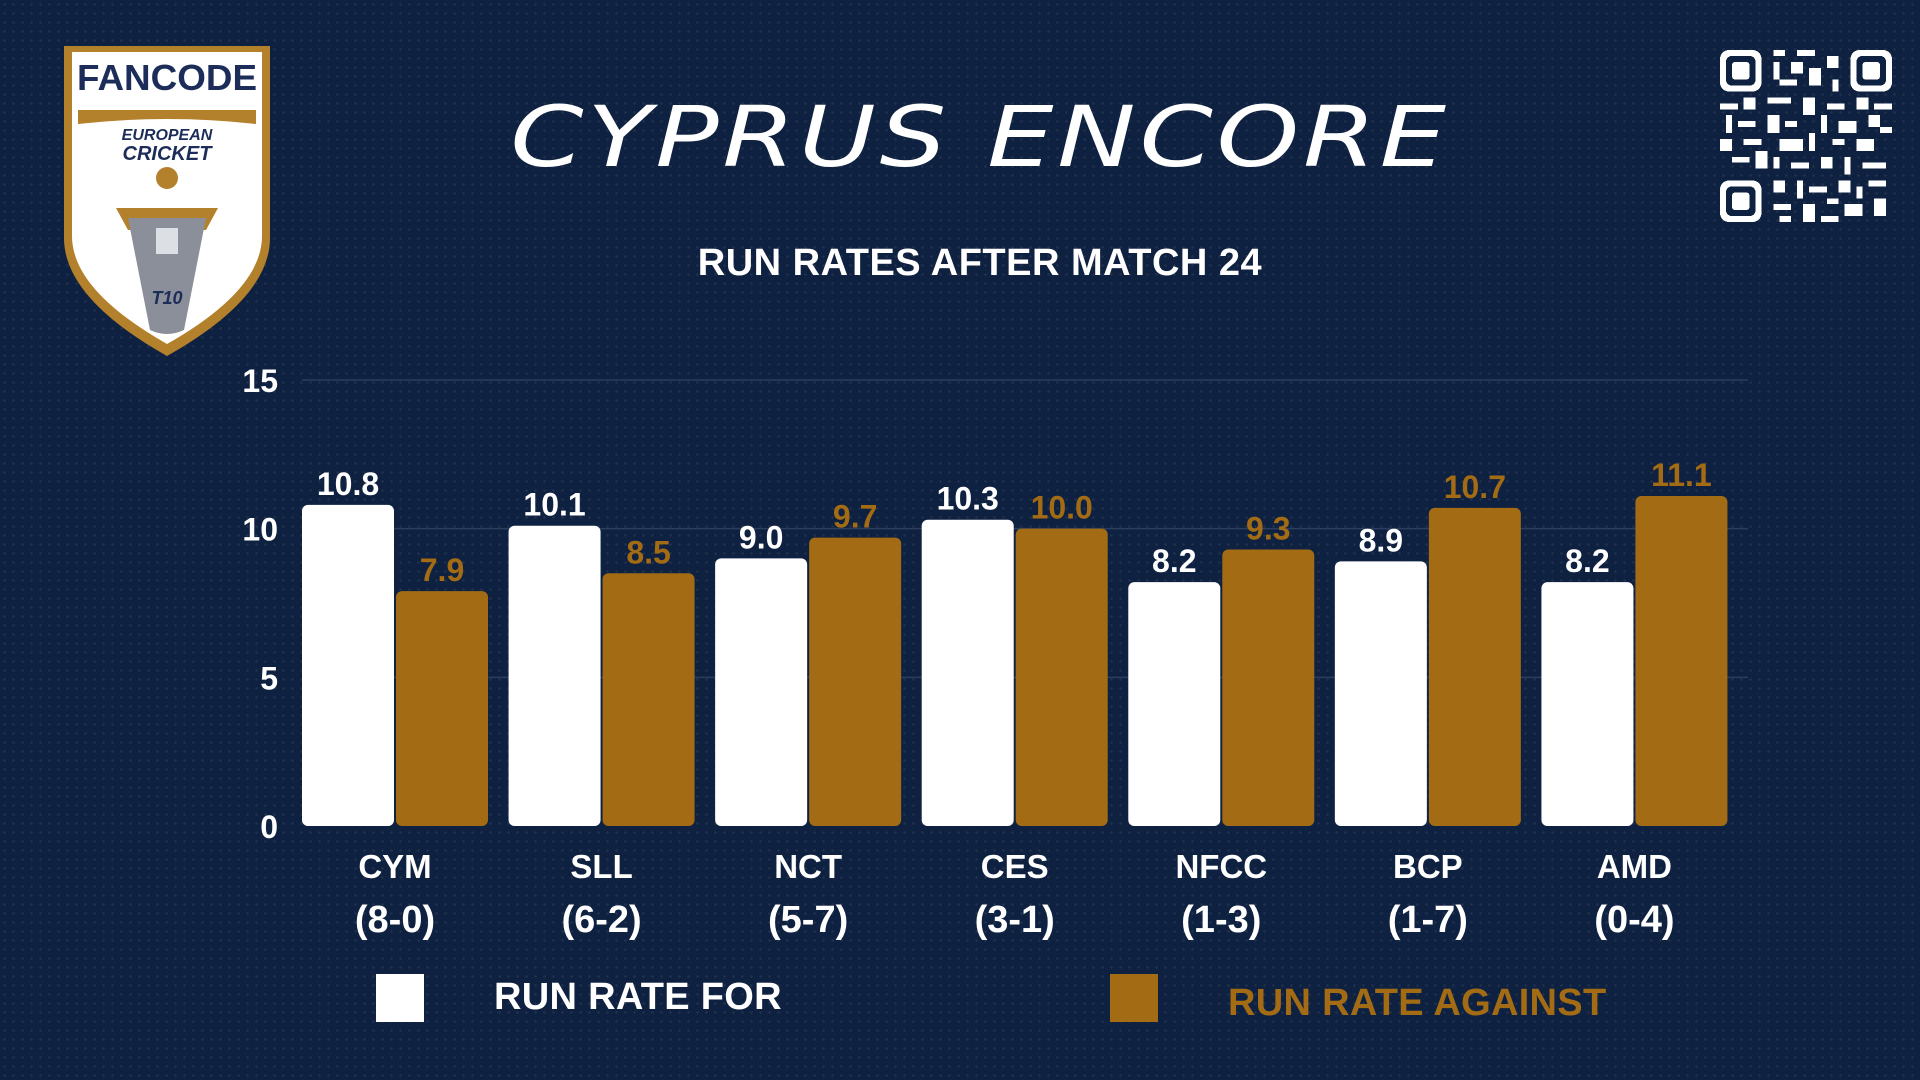 The width and height of the screenshot is (1920, 1080). I want to click on legend-swatch-for, so click(400, 998).